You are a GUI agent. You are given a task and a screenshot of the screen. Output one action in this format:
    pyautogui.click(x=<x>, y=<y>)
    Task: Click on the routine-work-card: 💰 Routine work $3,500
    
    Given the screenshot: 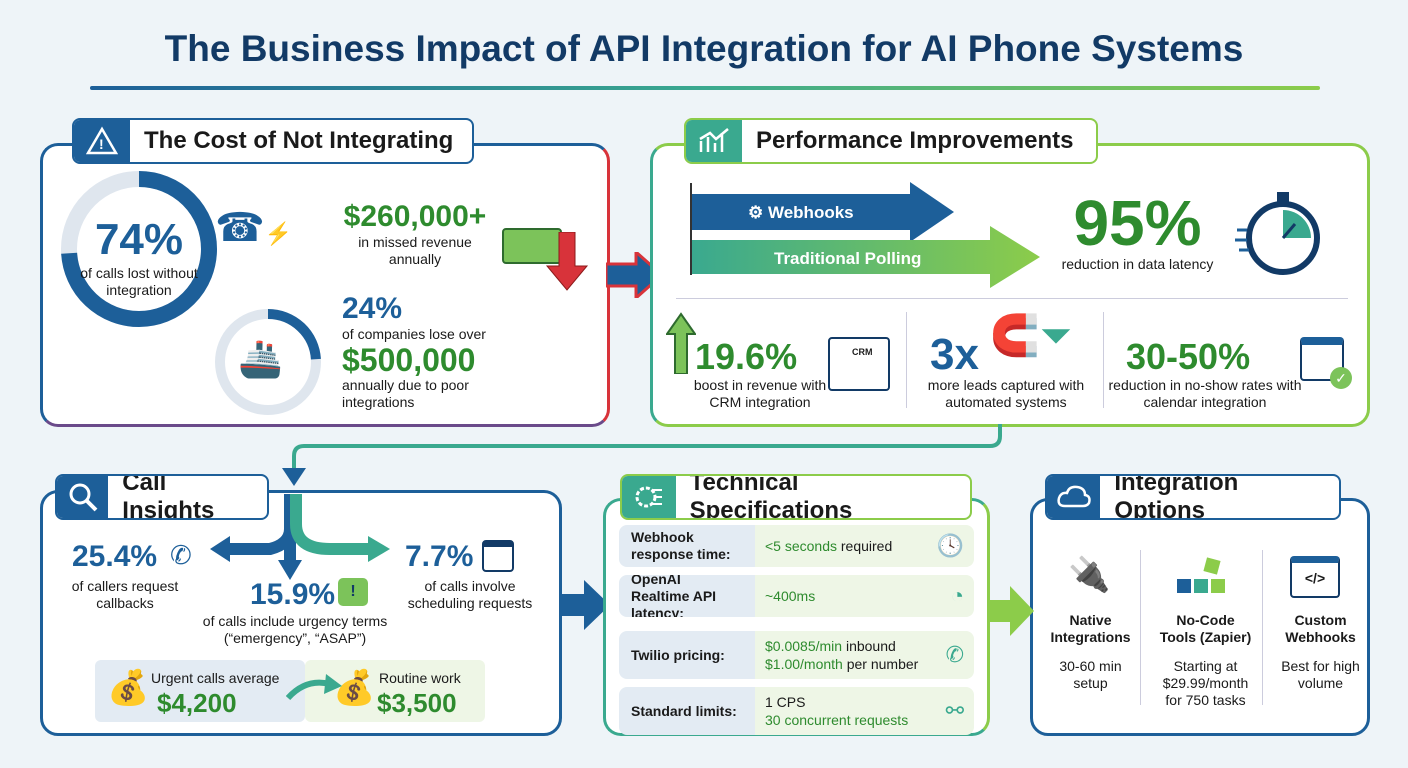 What is the action you would take?
    pyautogui.click(x=395, y=691)
    